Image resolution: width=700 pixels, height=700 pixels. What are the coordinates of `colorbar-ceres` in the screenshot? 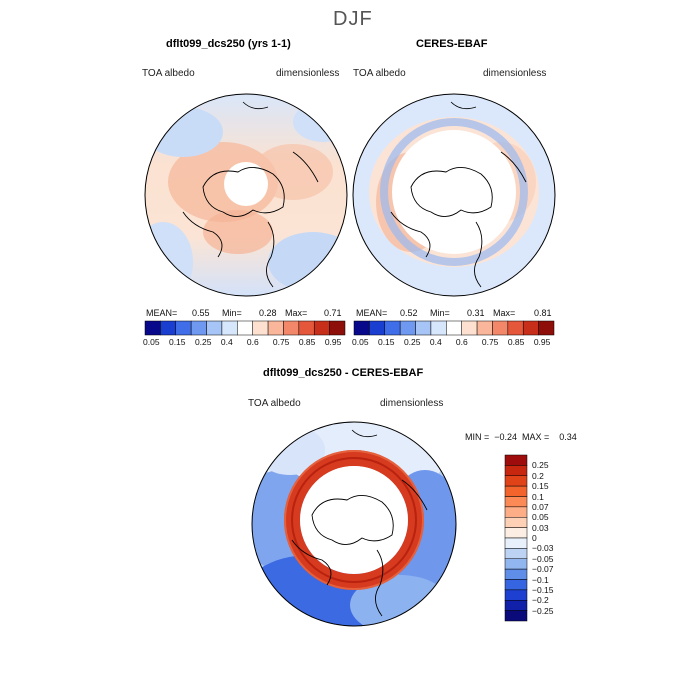 It's located at (454, 328).